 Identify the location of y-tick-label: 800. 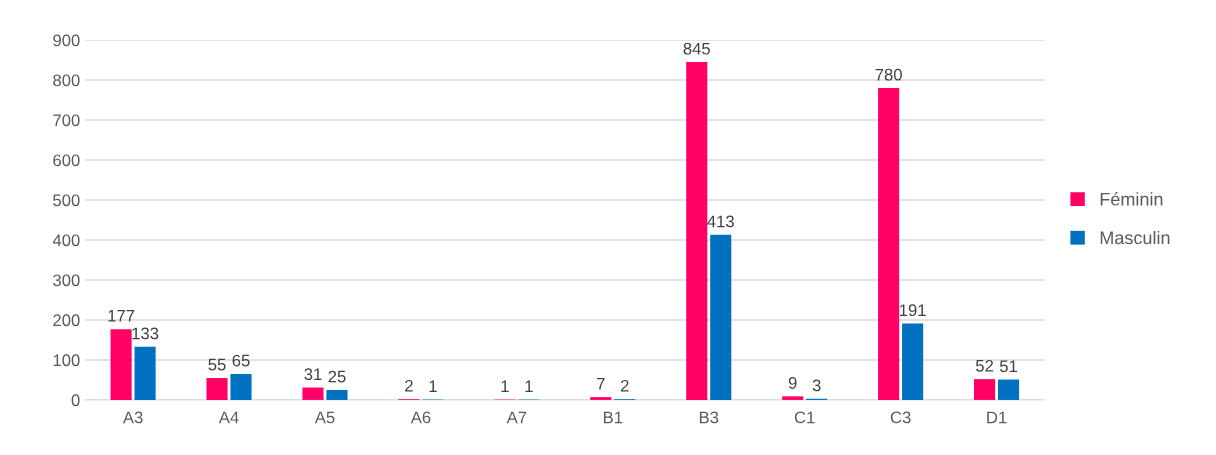
(66, 80).